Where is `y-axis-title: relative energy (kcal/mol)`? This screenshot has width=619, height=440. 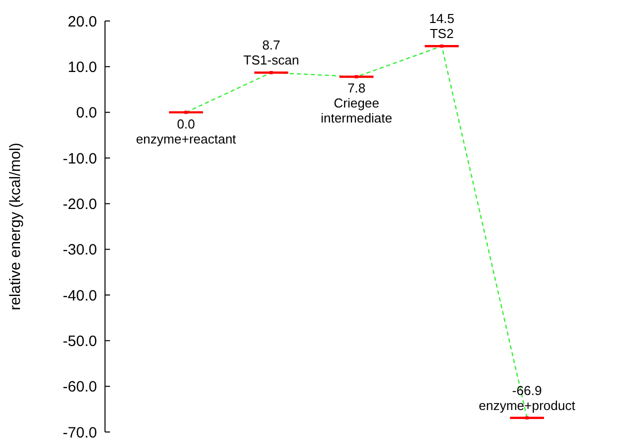 y-axis-title: relative energy (kcal/mol) is located at coordinates (15, 226).